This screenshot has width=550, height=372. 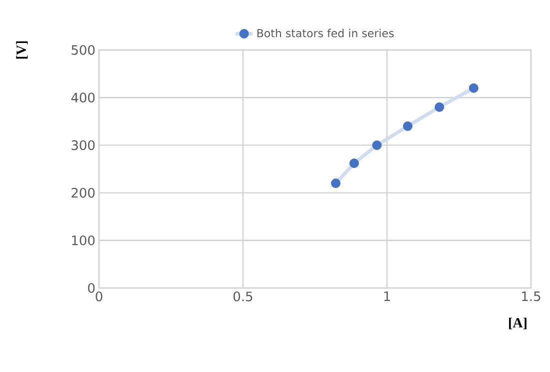 What do you see at coordinates (22, 50) in the screenshot?
I see `y-axis-title: [V]` at bounding box center [22, 50].